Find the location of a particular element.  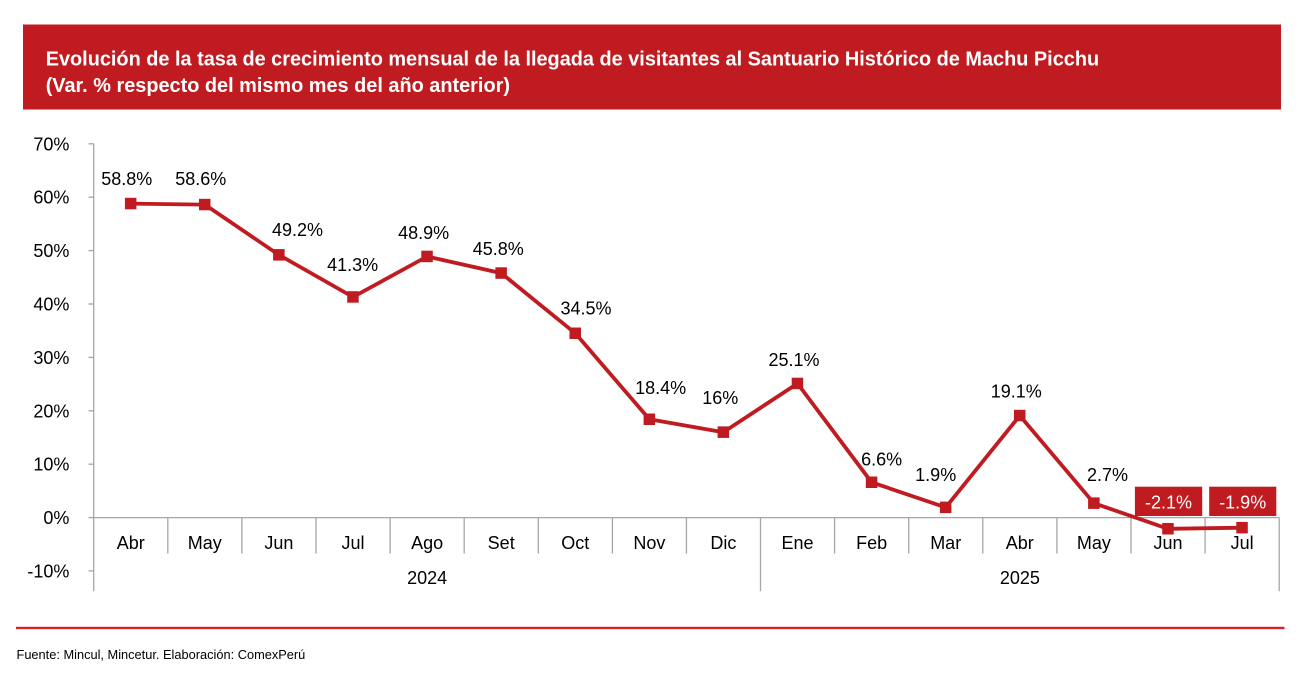

svg-text: 25.1% is located at coordinates (793, 360).